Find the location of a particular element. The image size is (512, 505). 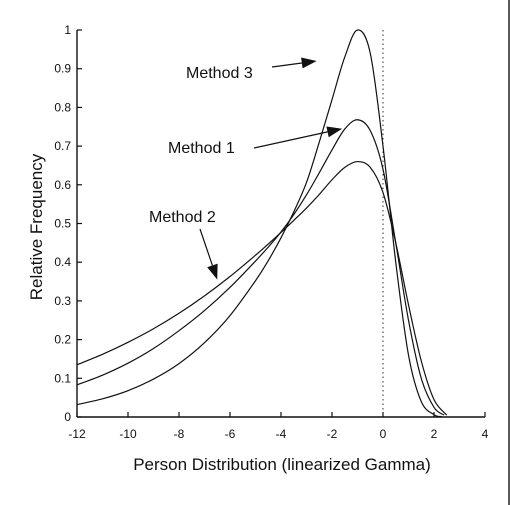

x-axis-title: Person Distribution (linearized Gamma) is located at coordinates (282, 464).